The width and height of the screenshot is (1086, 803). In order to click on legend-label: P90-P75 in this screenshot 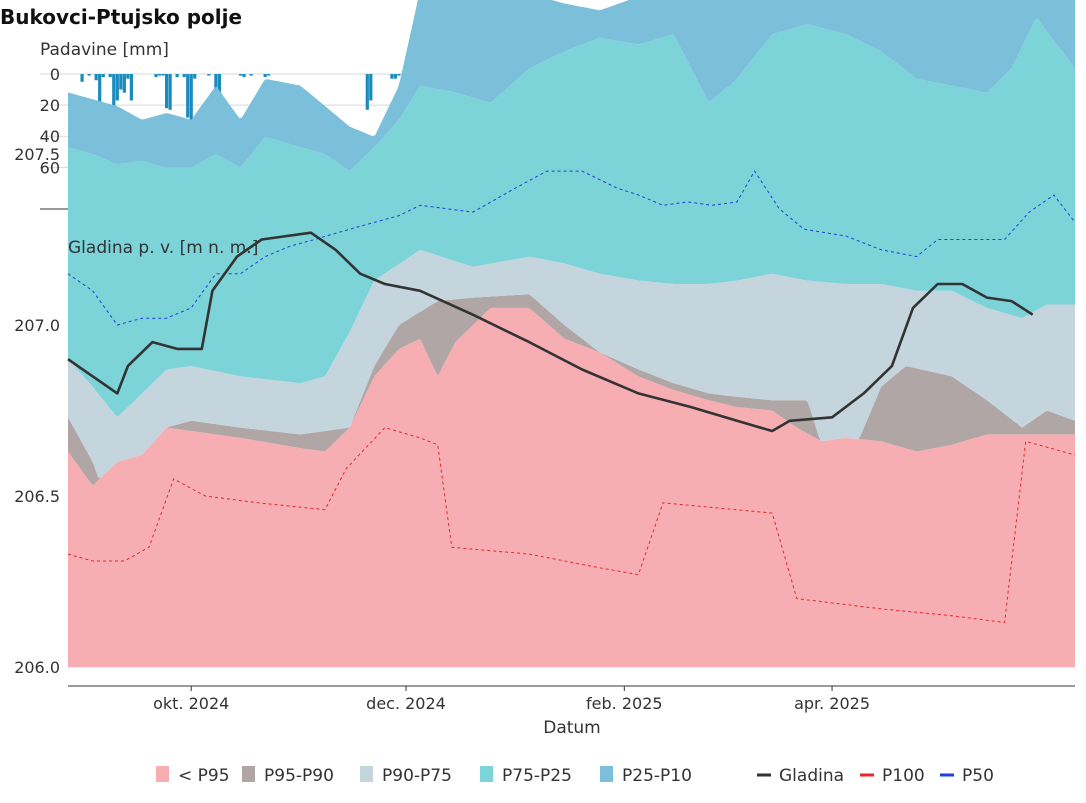, I will do `click(417, 776)`.